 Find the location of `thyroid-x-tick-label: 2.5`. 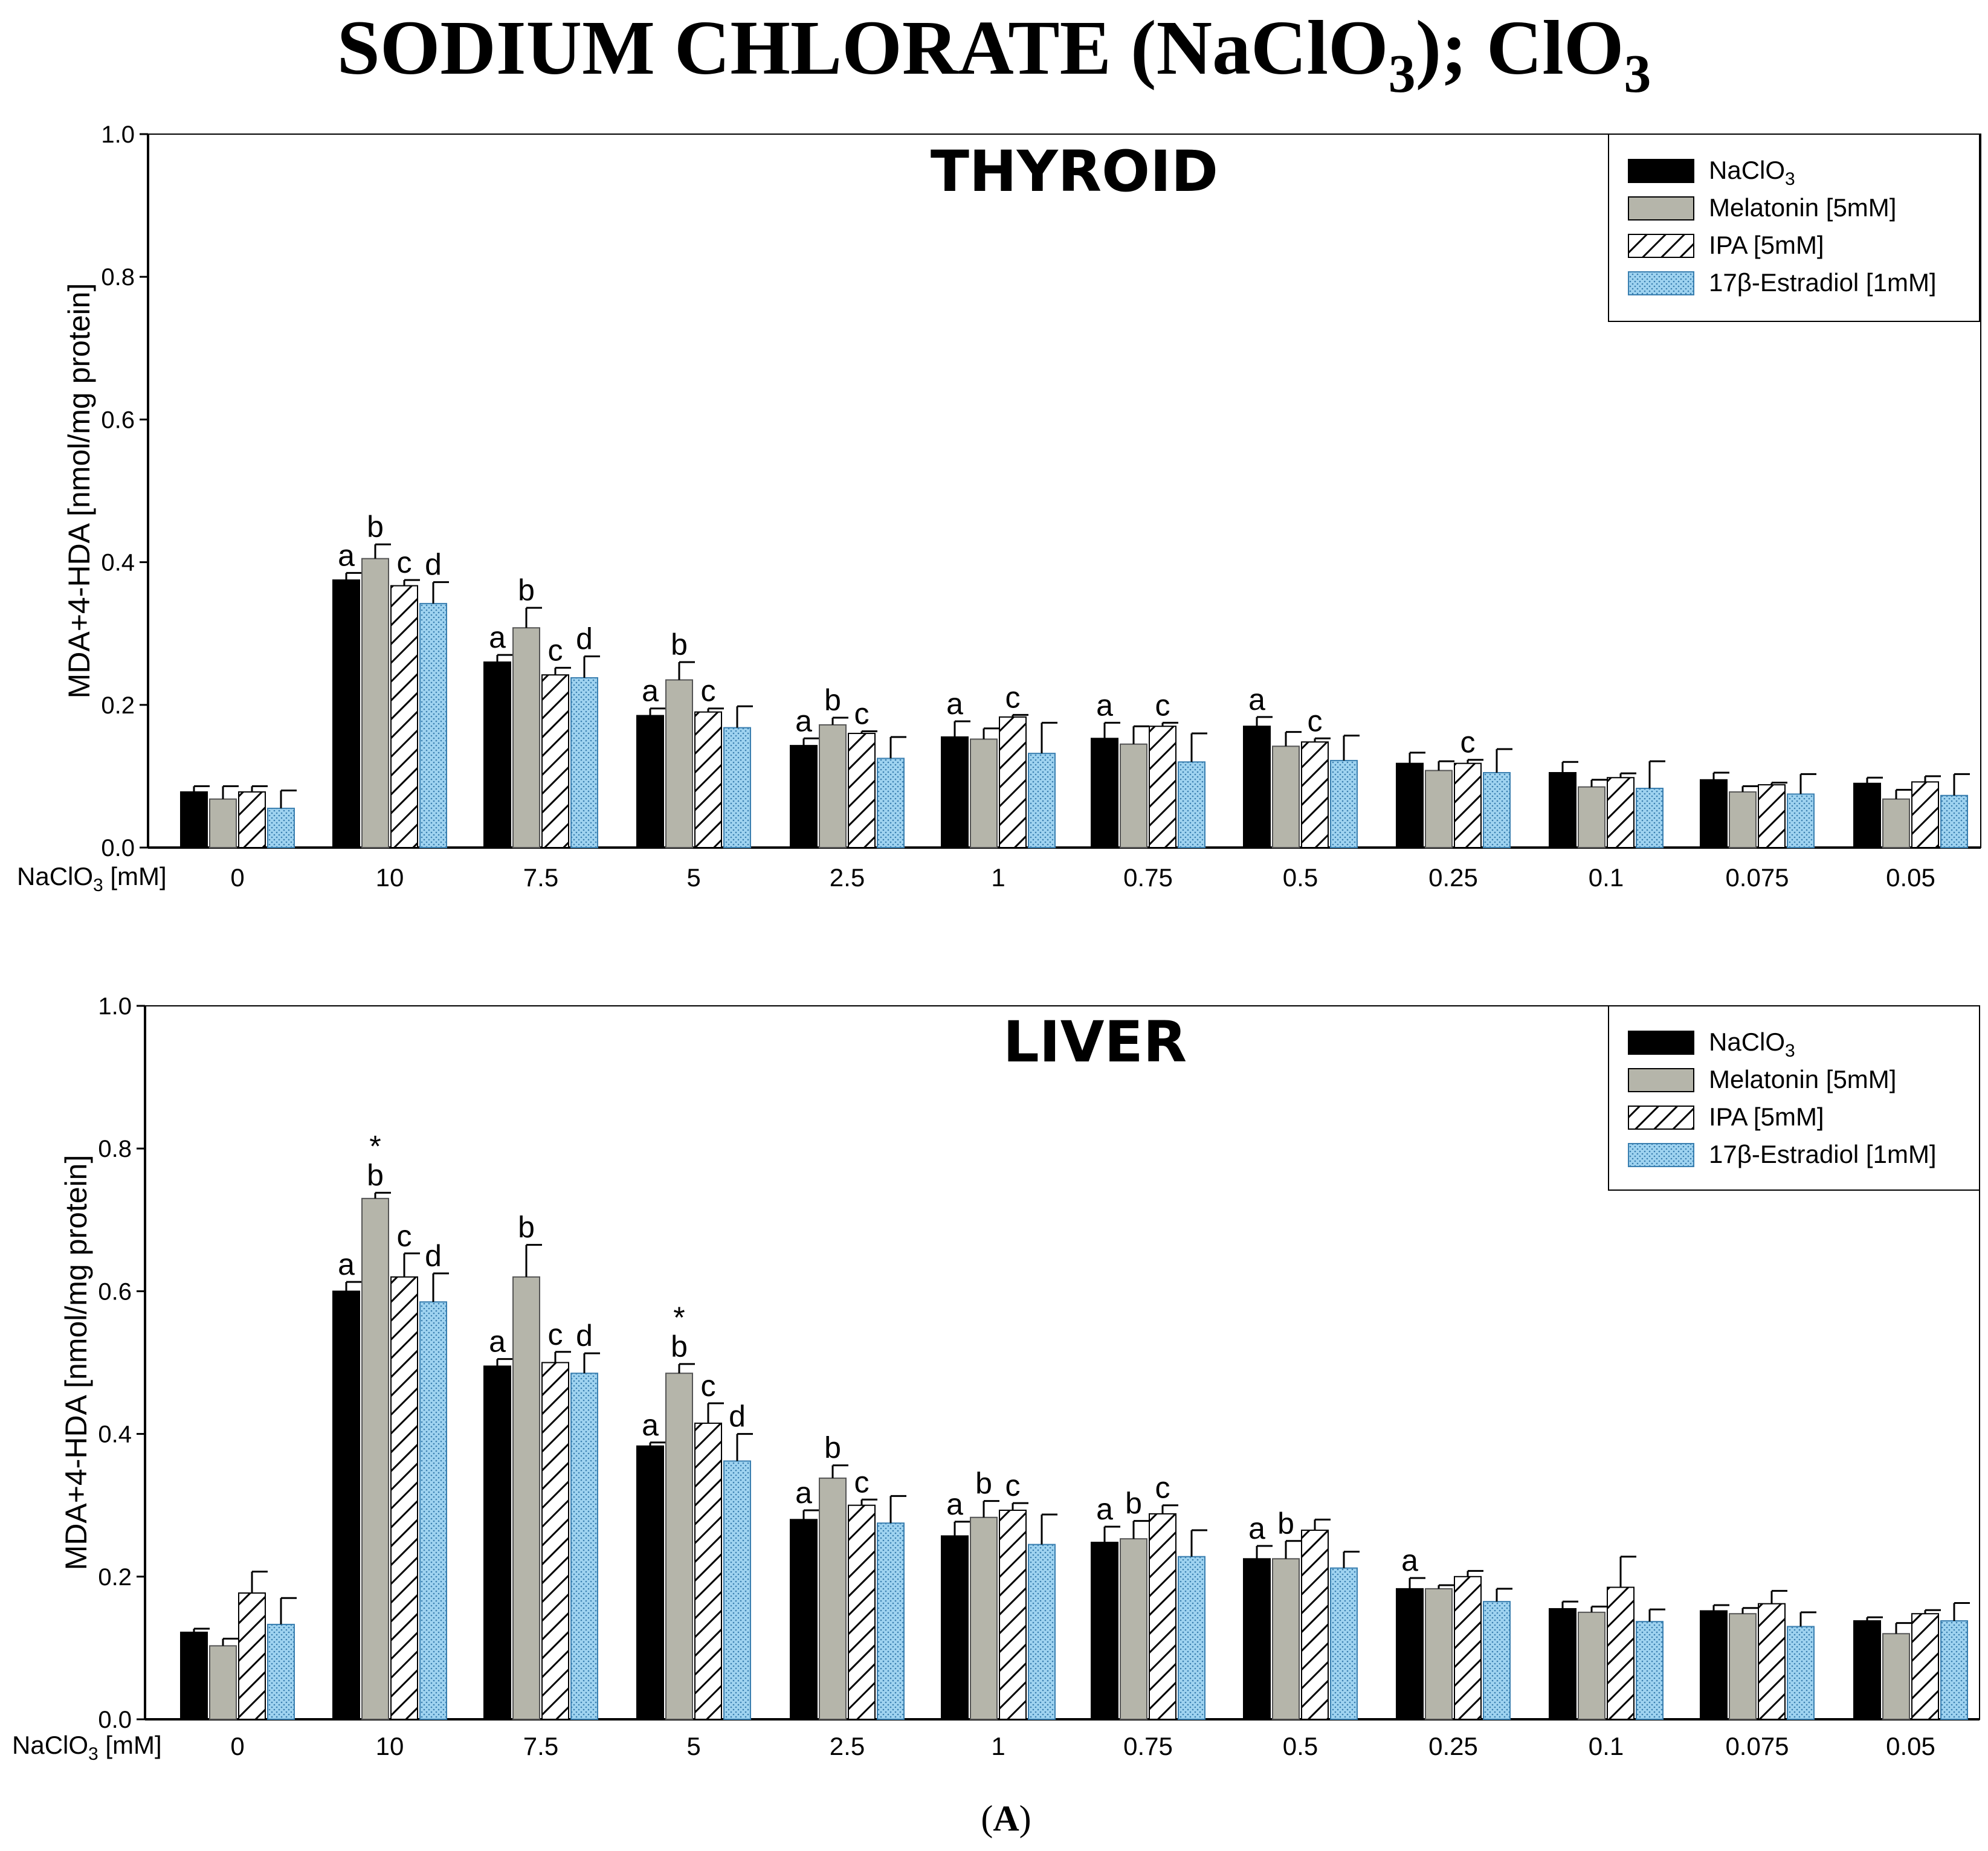

thyroid-x-tick-label: 2.5 is located at coordinates (847, 877).